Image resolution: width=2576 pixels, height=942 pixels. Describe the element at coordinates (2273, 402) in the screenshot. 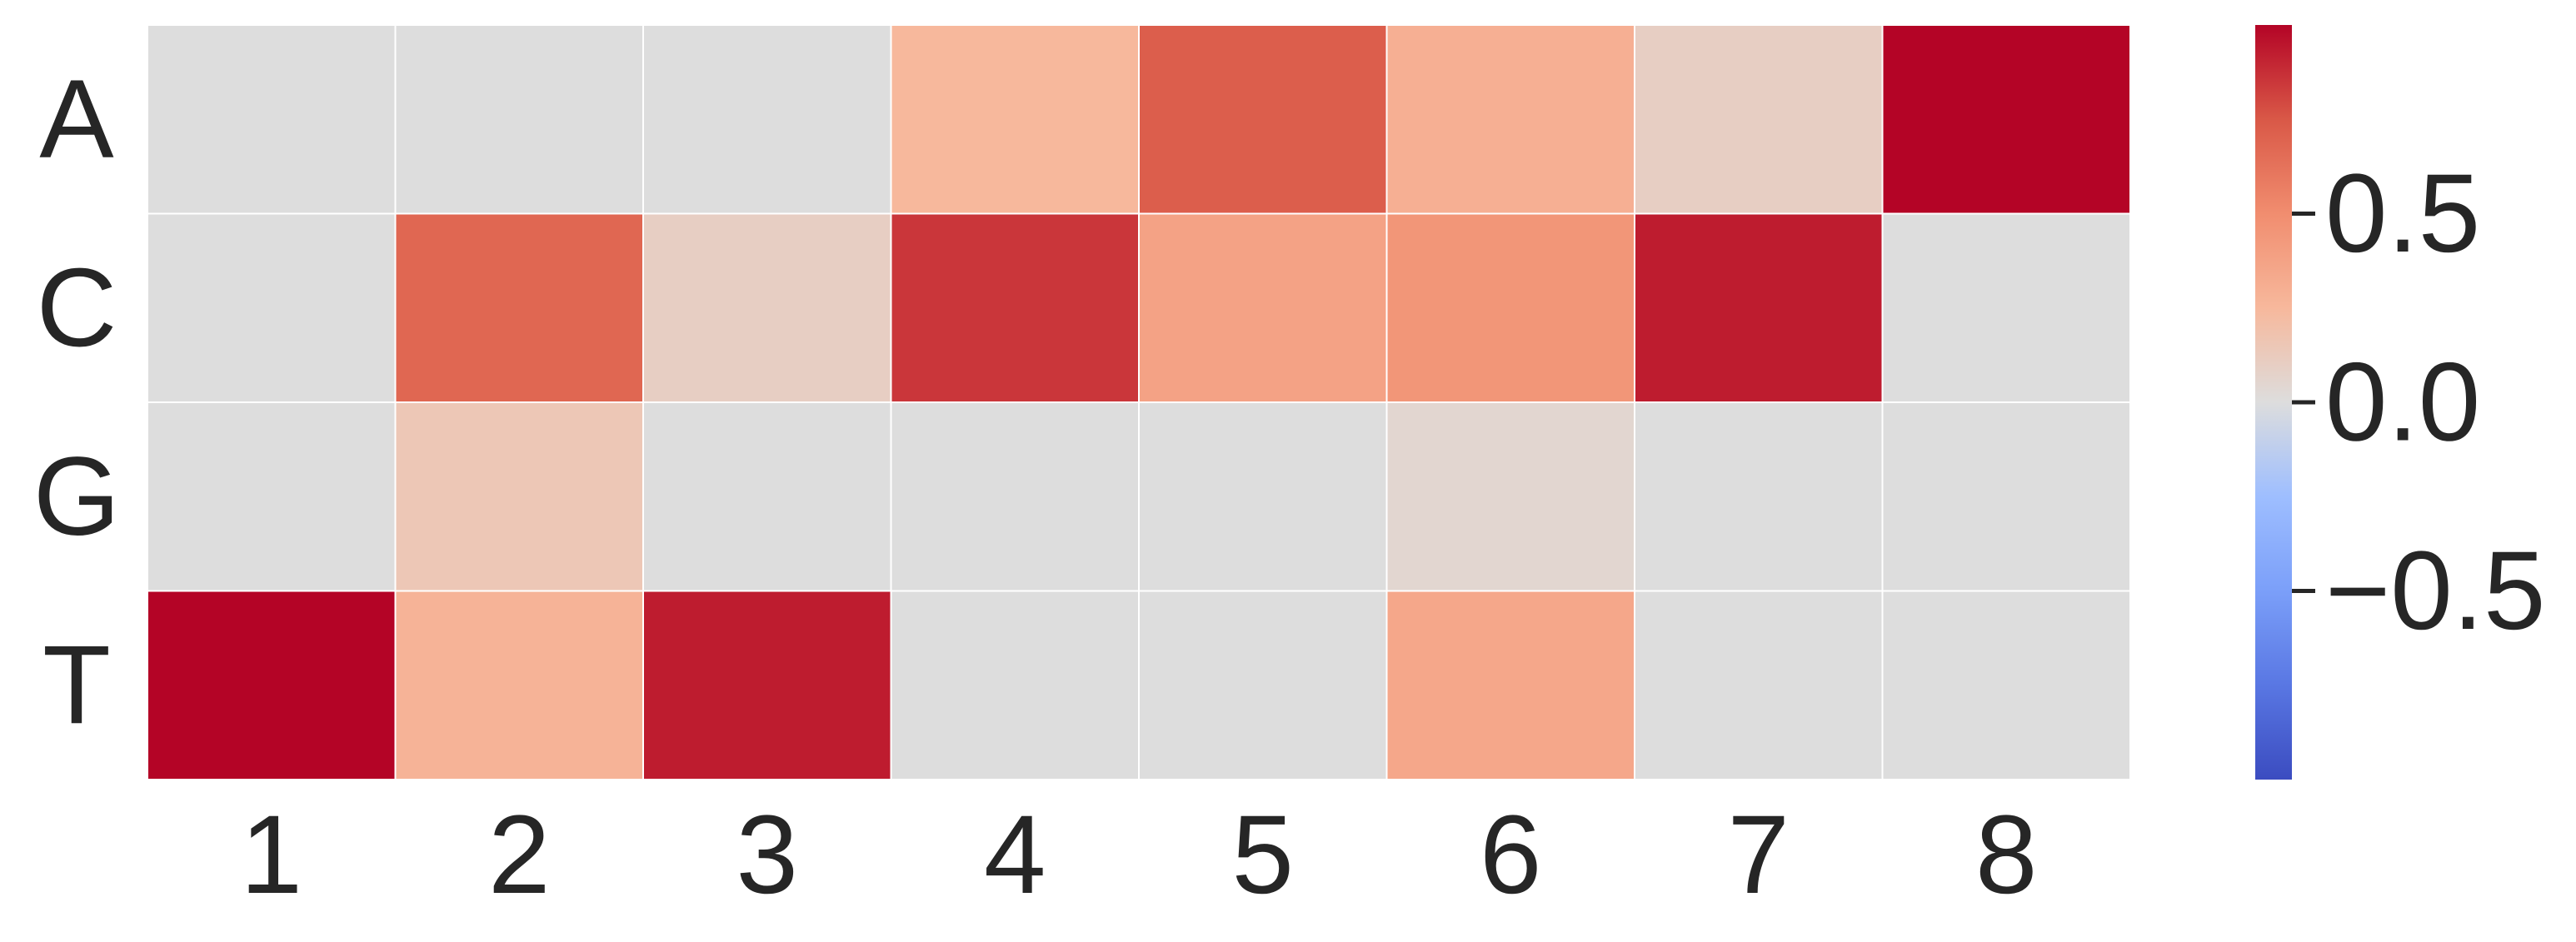

I see `colorbar-gradient` at that location.